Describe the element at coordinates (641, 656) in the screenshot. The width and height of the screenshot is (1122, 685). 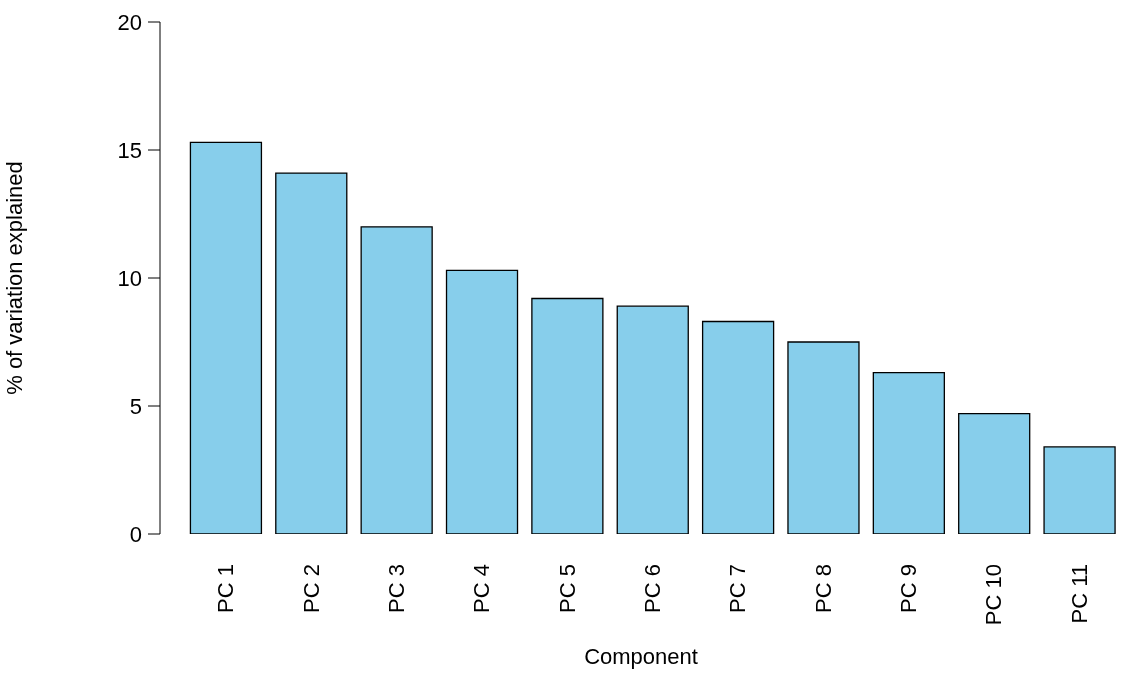
I see `x-axis-title: Component` at that location.